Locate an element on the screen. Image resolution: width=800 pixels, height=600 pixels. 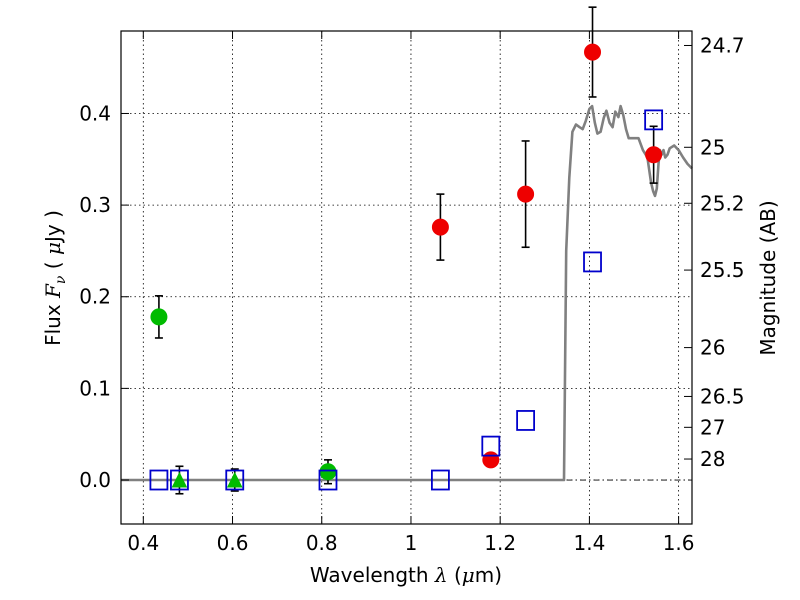
mag-tick-label: 26.5 is located at coordinates (722, 396).